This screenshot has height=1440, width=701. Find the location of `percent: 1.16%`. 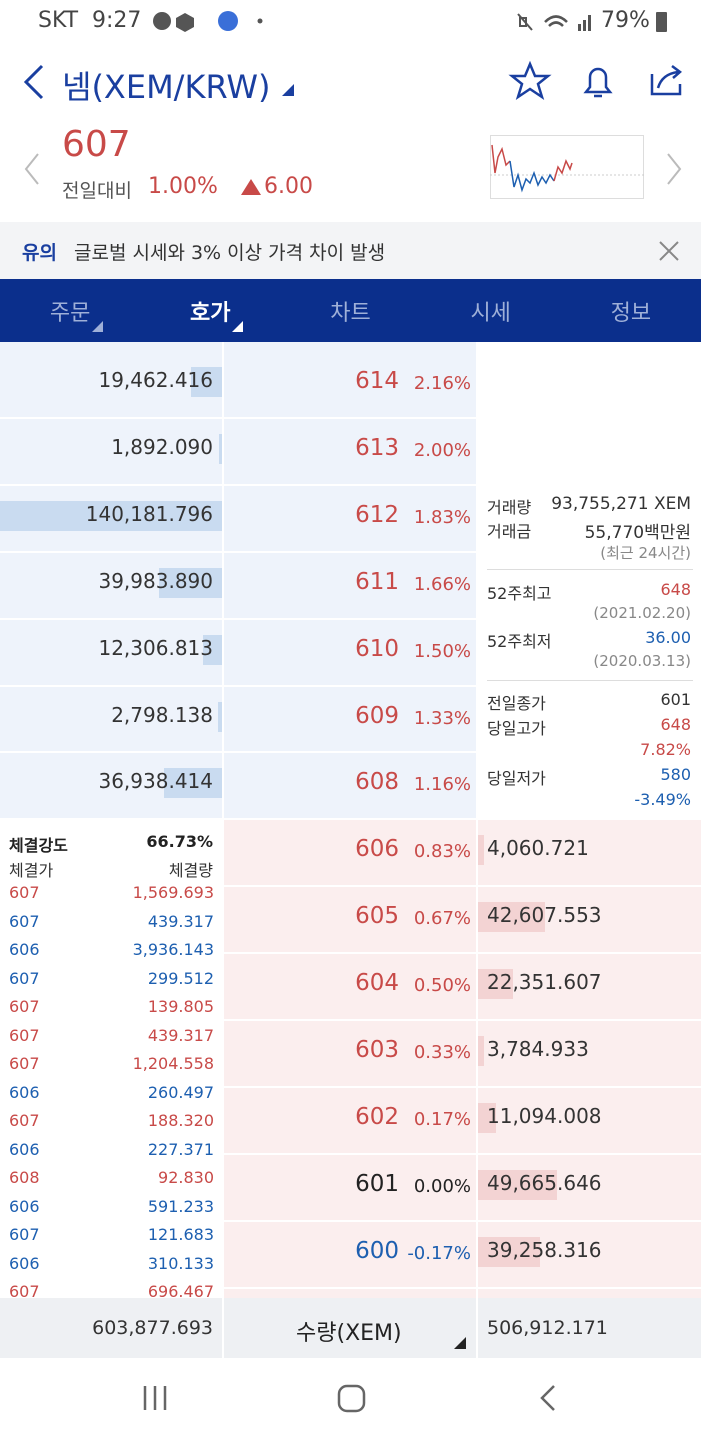

percent: 1.16% is located at coordinates (442, 785).